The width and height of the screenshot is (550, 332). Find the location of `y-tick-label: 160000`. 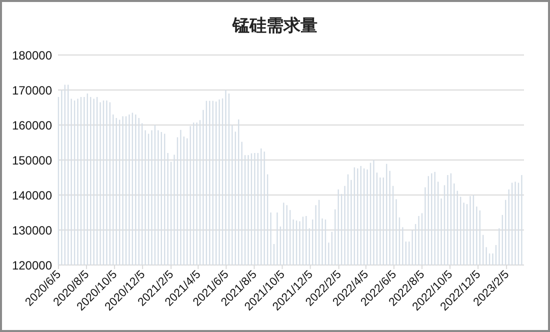

y-tick-label: 160000 is located at coordinates (32, 125).